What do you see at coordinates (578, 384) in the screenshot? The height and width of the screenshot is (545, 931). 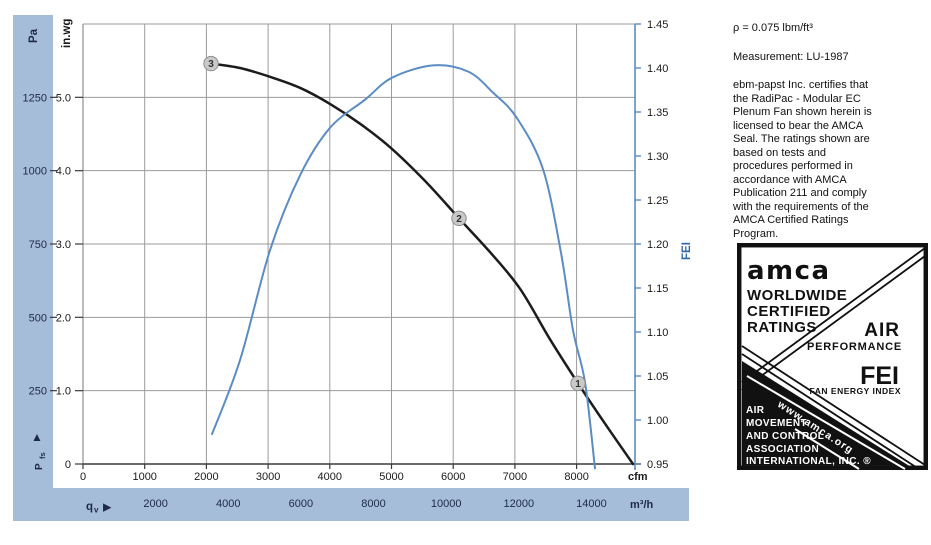 I see `svg-text: 1` at bounding box center [578, 384].